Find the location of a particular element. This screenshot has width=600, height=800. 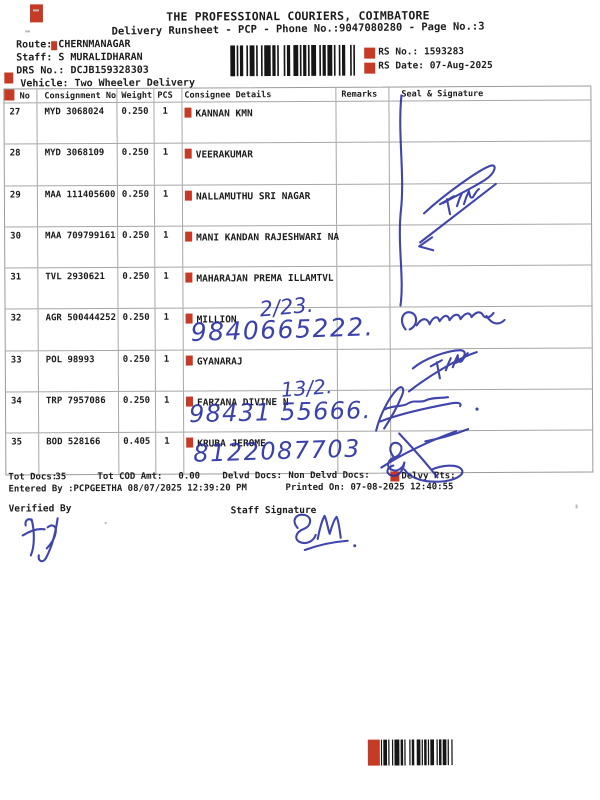

rs-date-line: RS Date: 07-Aug-2025 is located at coordinates (435, 65).